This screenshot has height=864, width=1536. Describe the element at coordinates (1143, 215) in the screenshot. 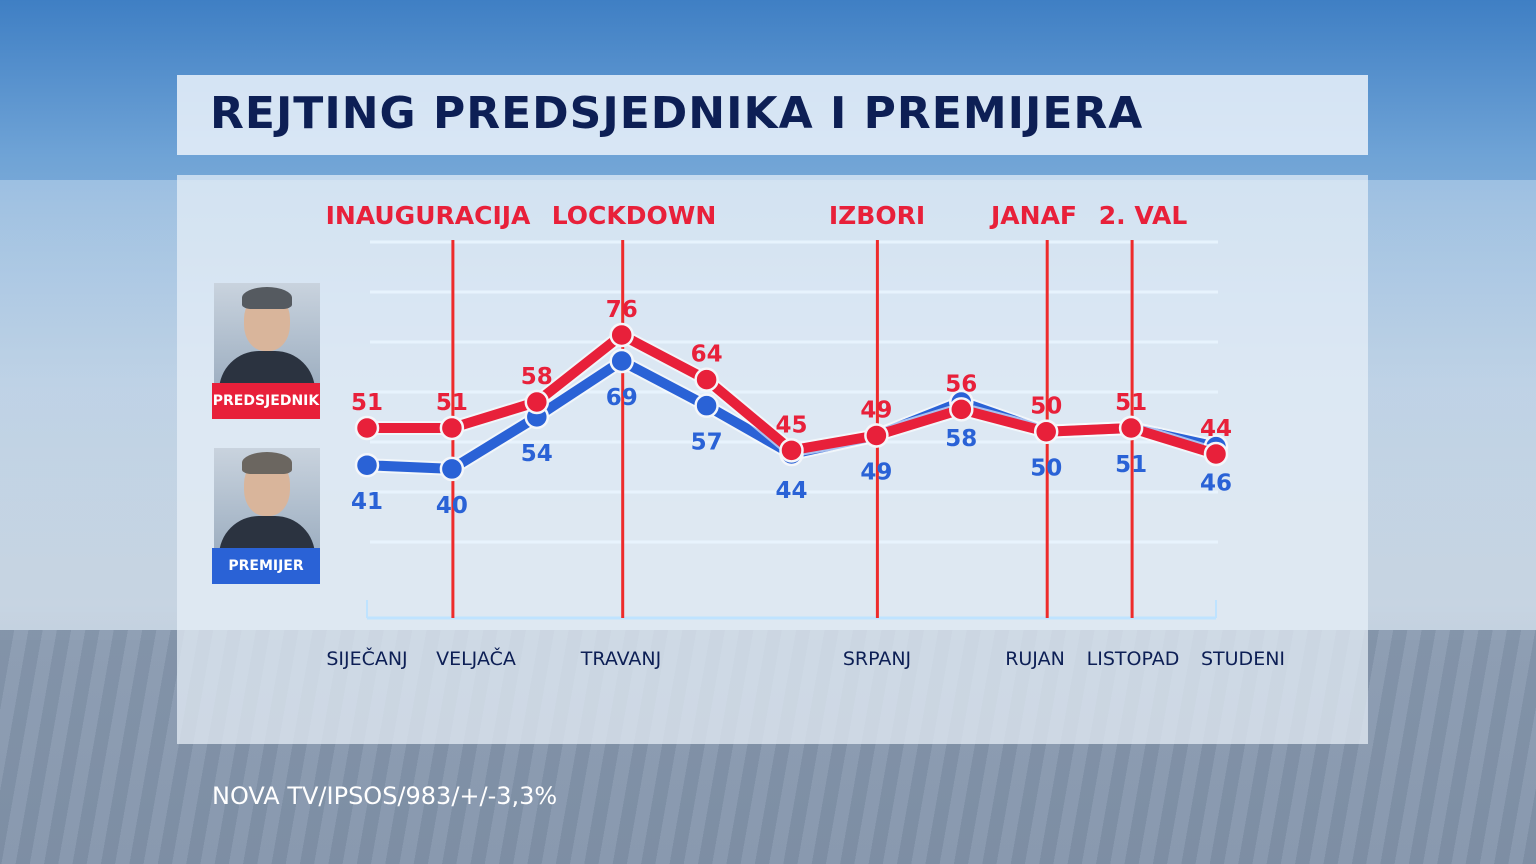

I see `event-label: 2. VAL` at that location.